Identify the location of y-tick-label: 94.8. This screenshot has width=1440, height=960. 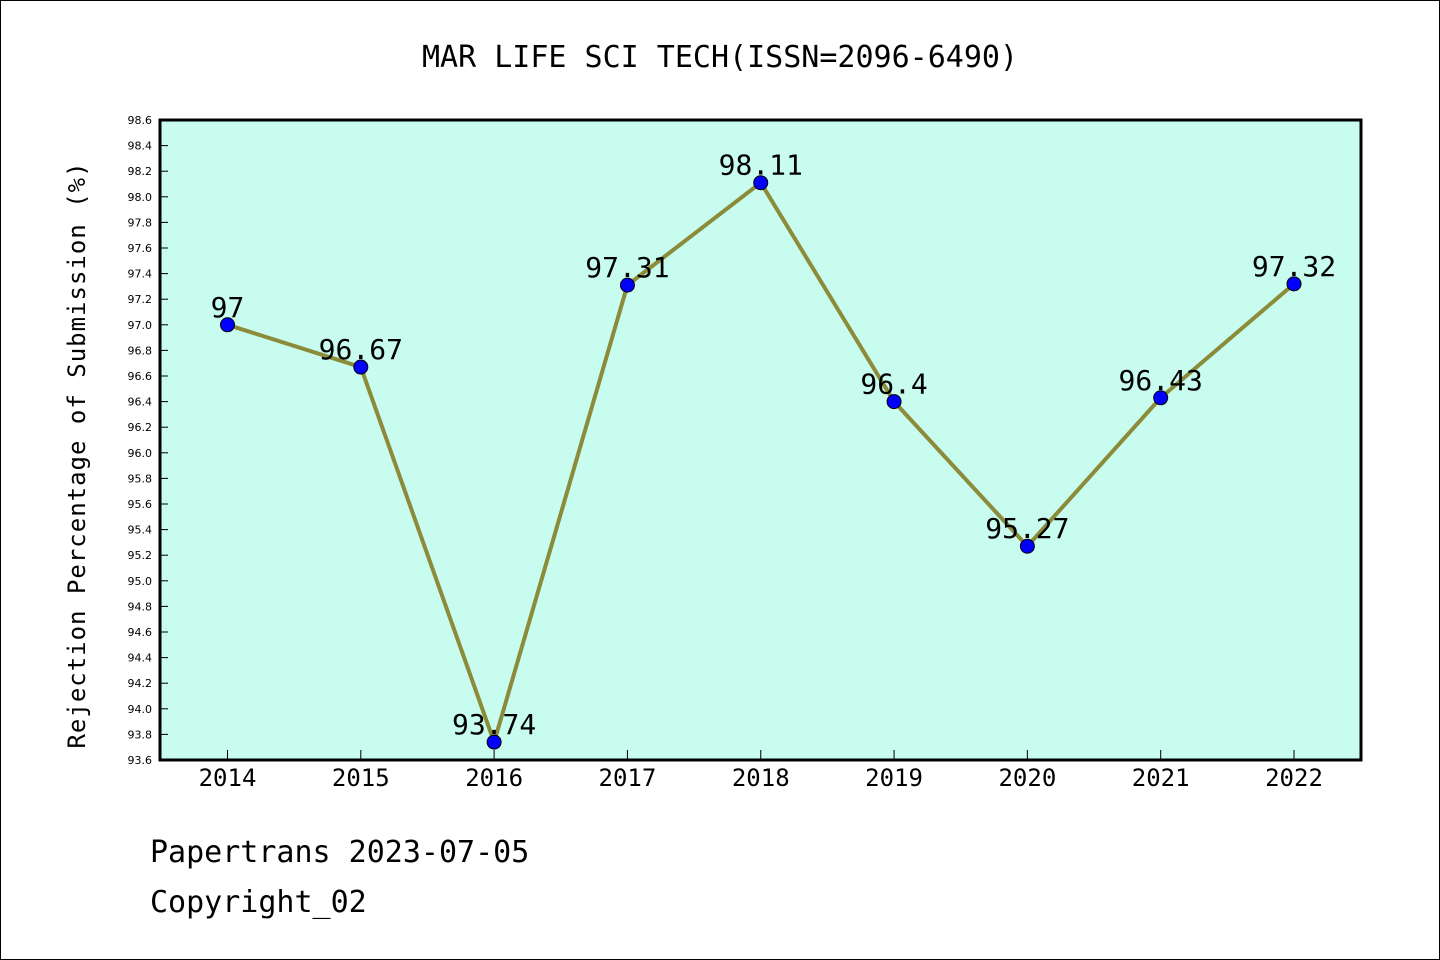
(140, 606).